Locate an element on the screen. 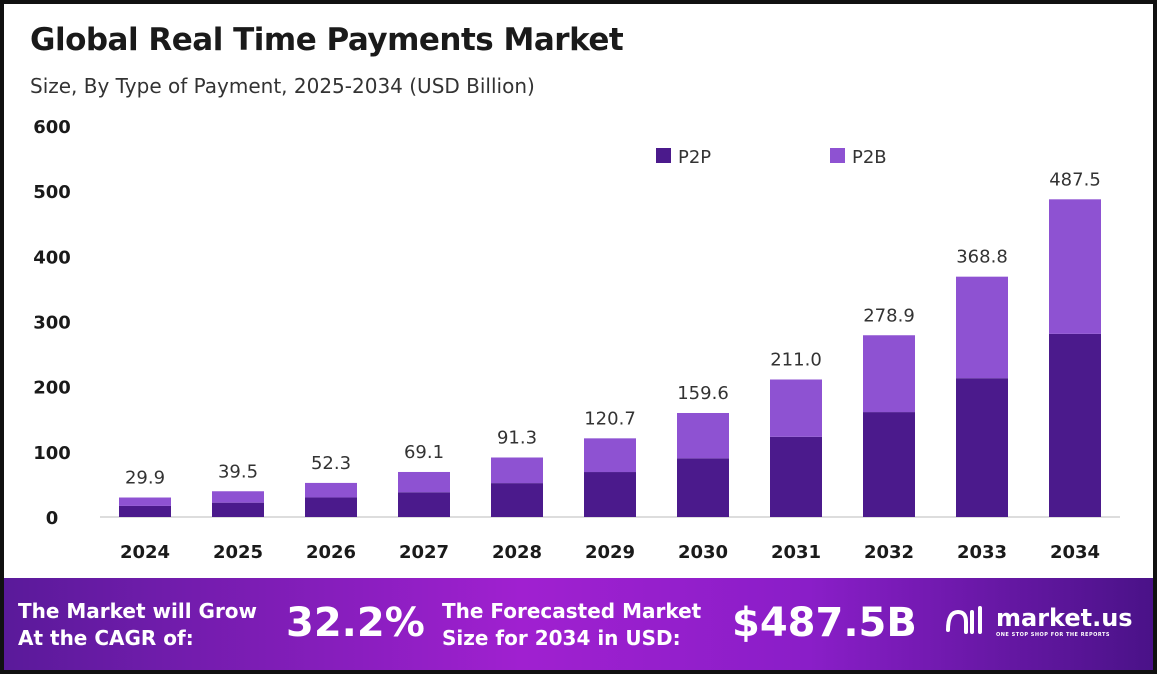 The image size is (1157, 674). total-label: 368.8 is located at coordinates (982, 257).